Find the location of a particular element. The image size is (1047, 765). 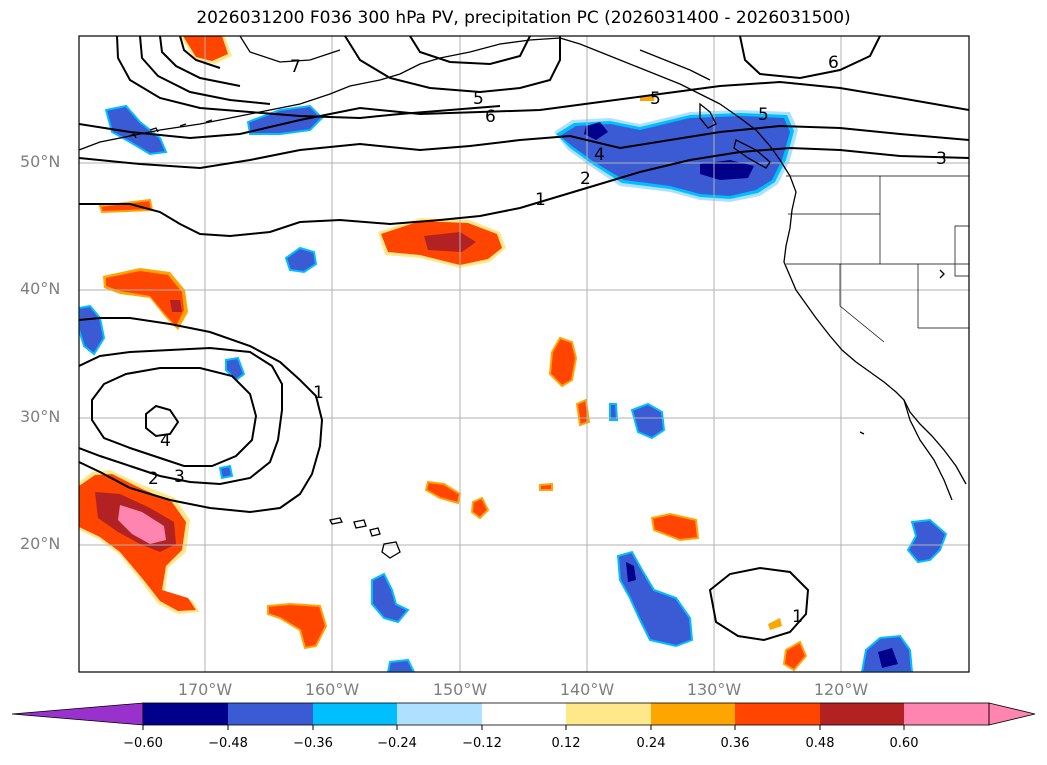

lon-label-120w: 120°W is located at coordinates (841, 689).